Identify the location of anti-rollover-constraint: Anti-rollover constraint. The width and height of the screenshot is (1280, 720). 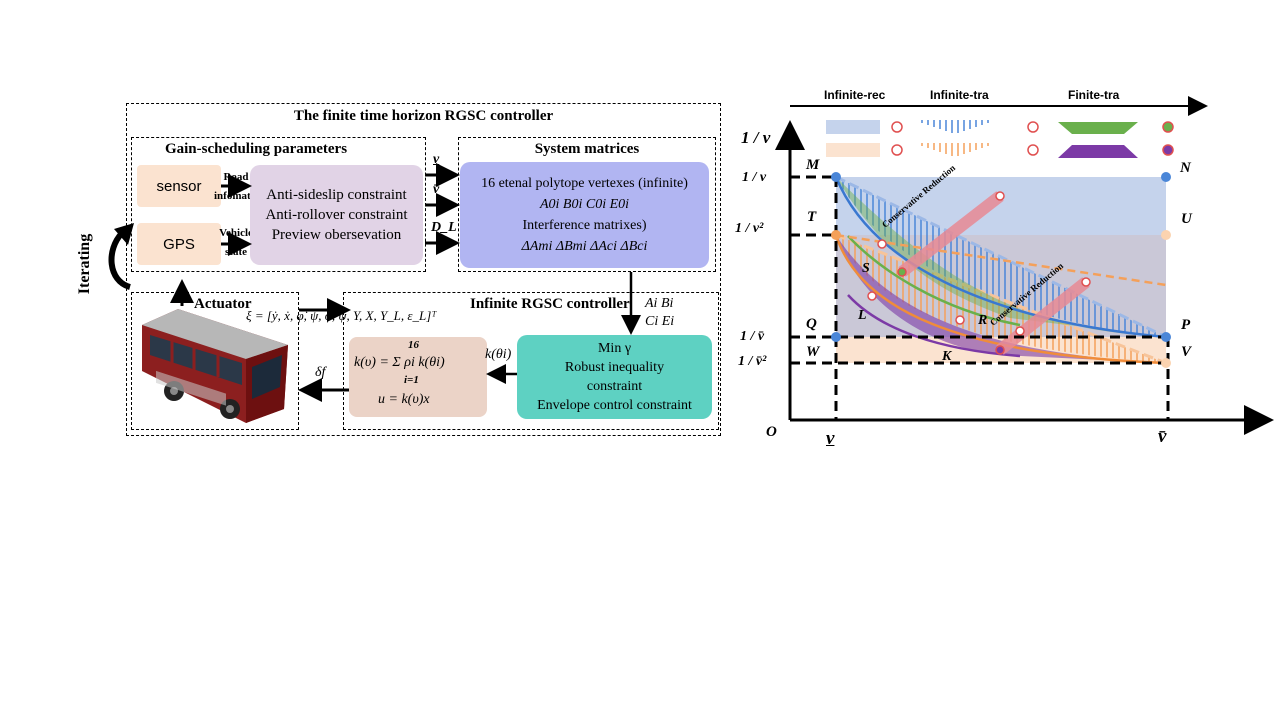
(336, 215).